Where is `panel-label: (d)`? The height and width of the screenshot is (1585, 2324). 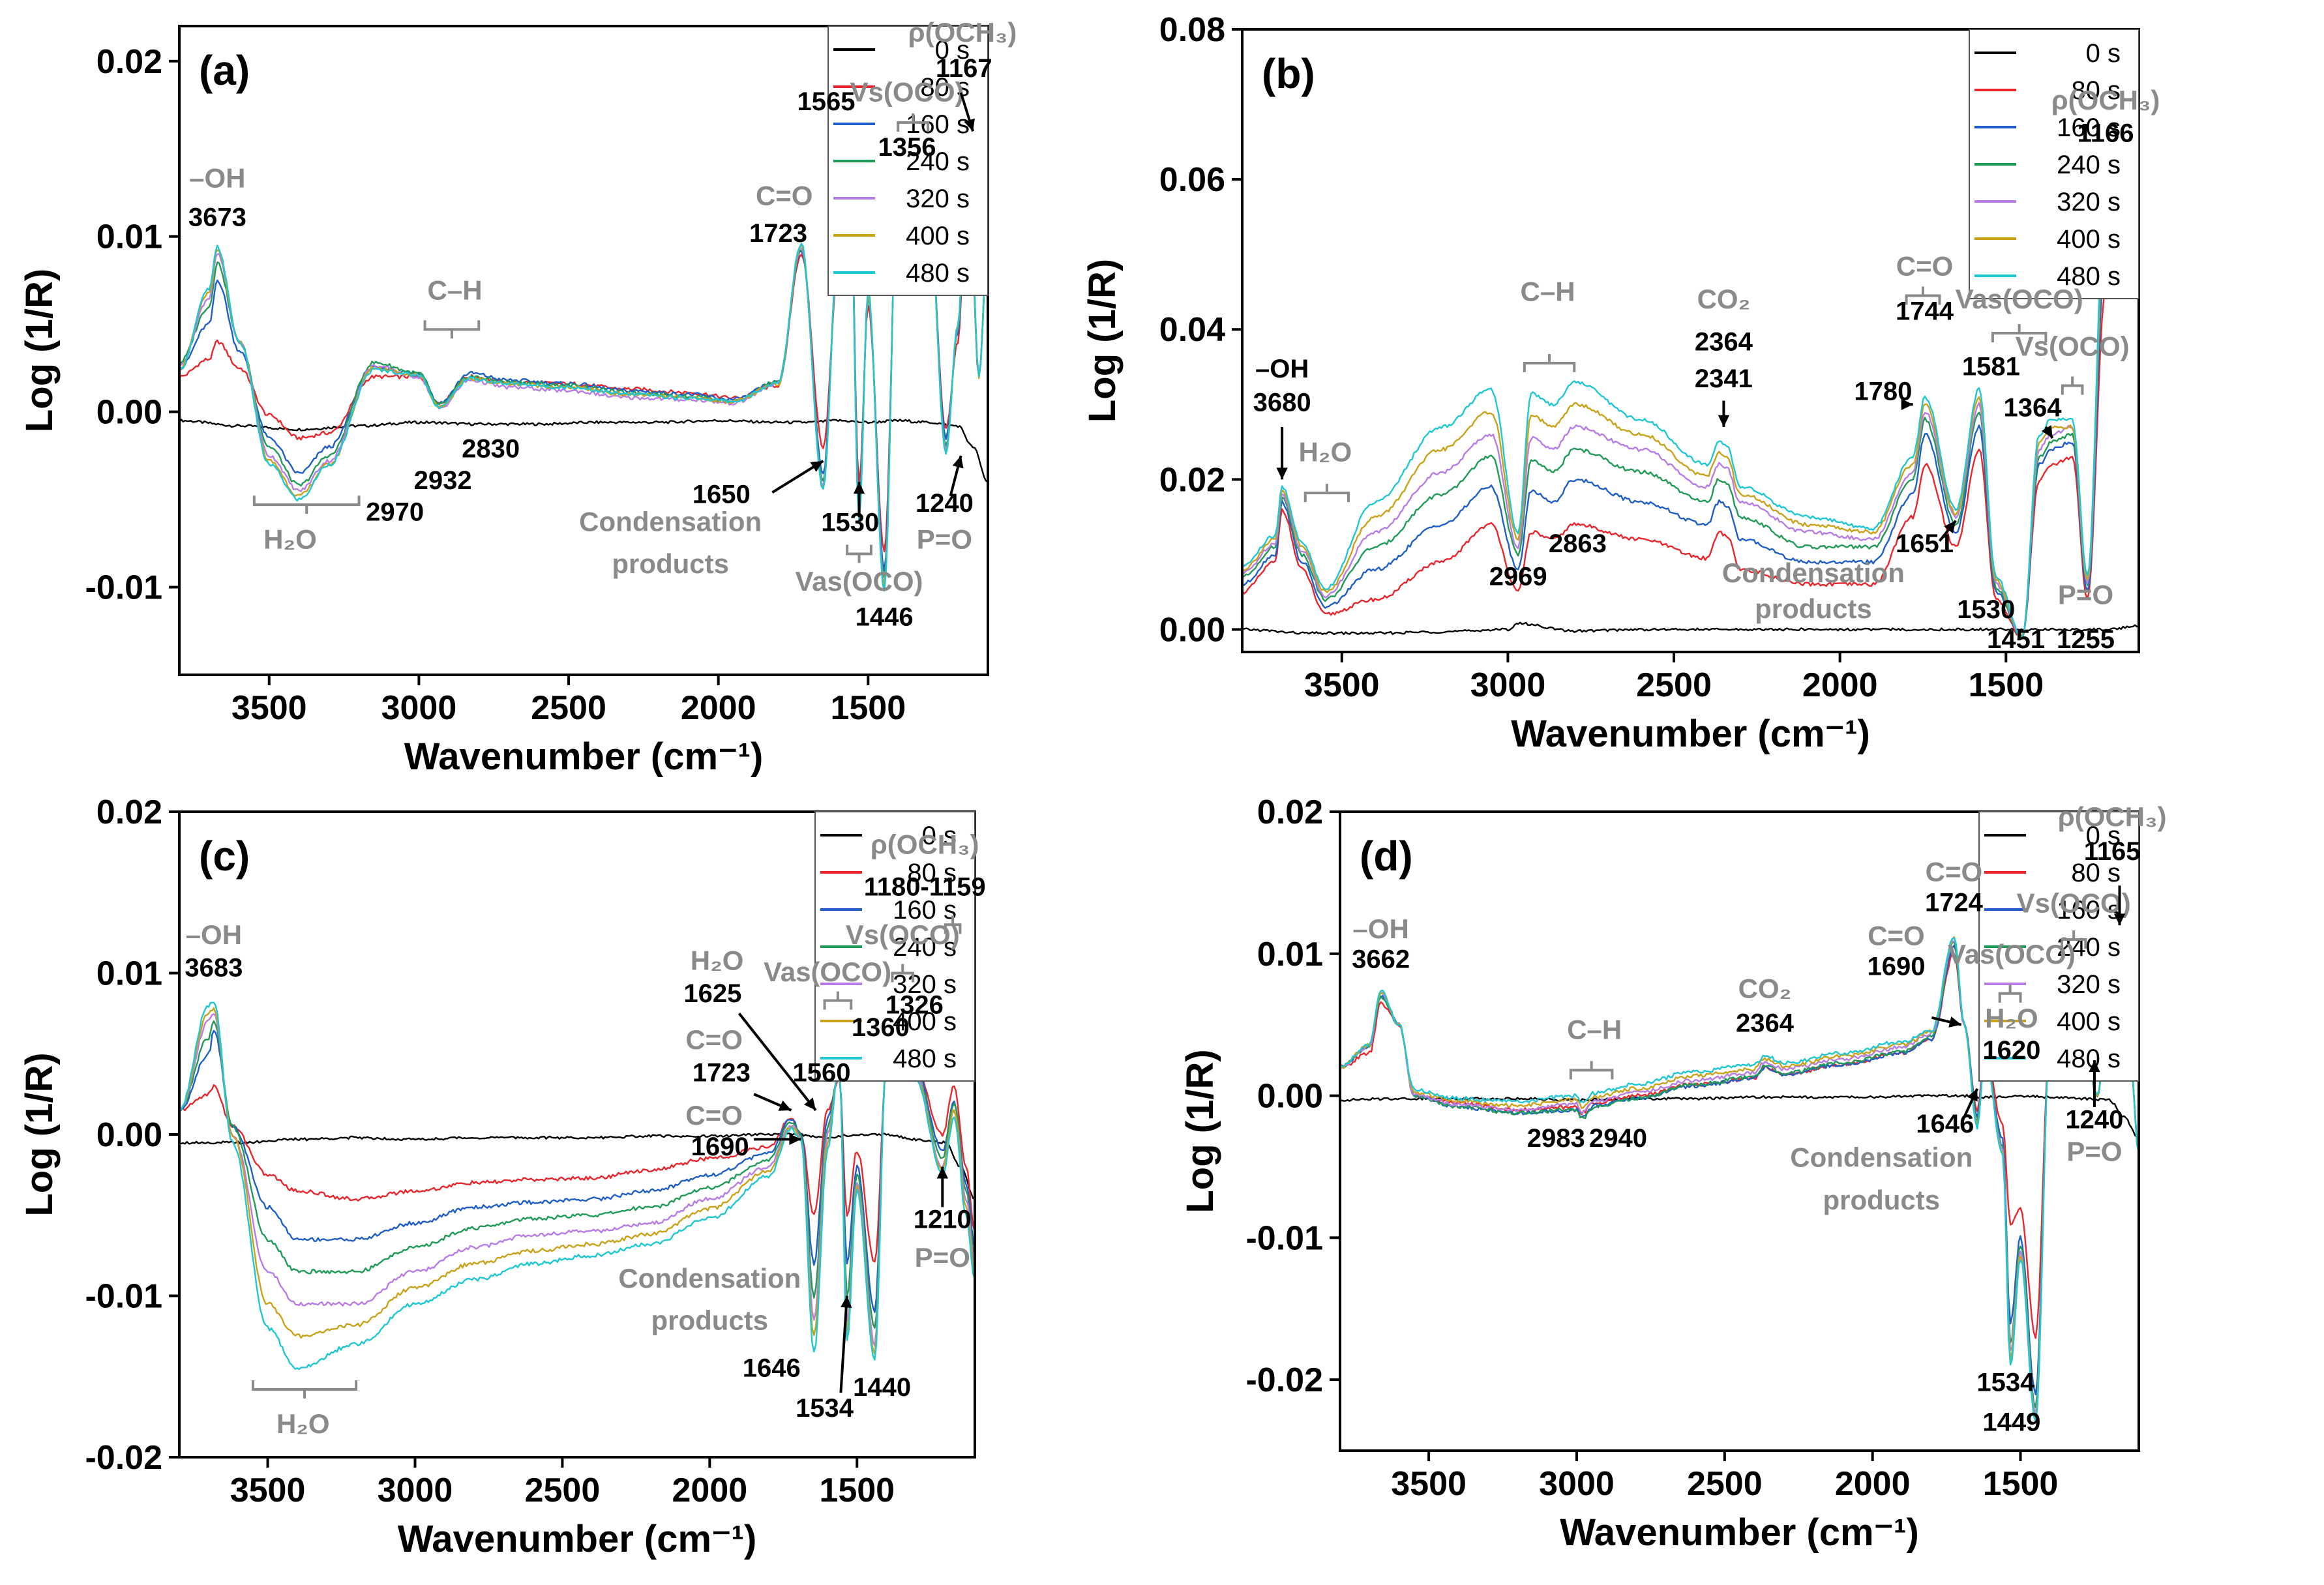 panel-label: (d) is located at coordinates (1387, 856).